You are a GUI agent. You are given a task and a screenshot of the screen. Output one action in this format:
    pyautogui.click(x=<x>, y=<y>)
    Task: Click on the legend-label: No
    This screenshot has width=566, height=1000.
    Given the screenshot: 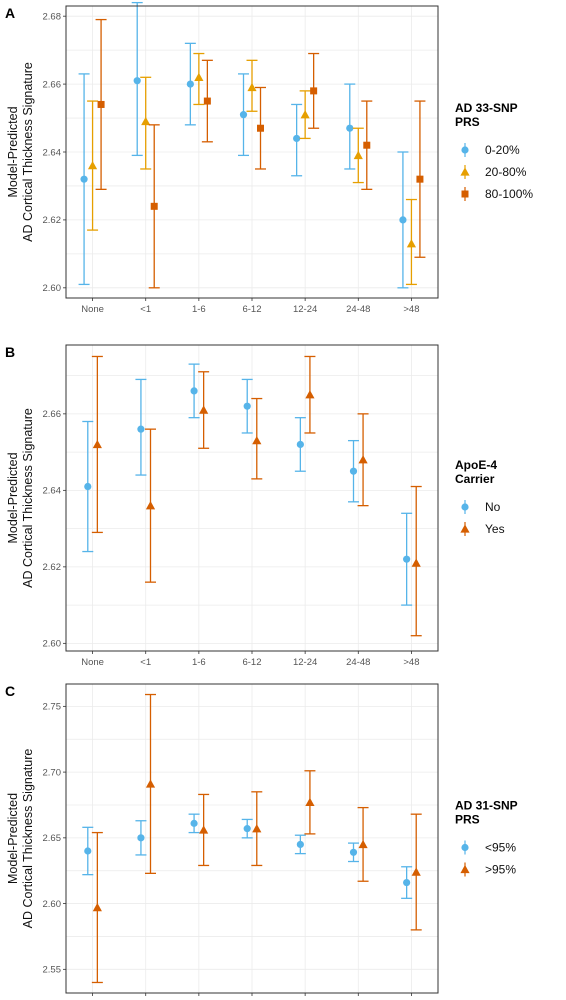 What is the action you would take?
    pyautogui.click(x=493, y=507)
    